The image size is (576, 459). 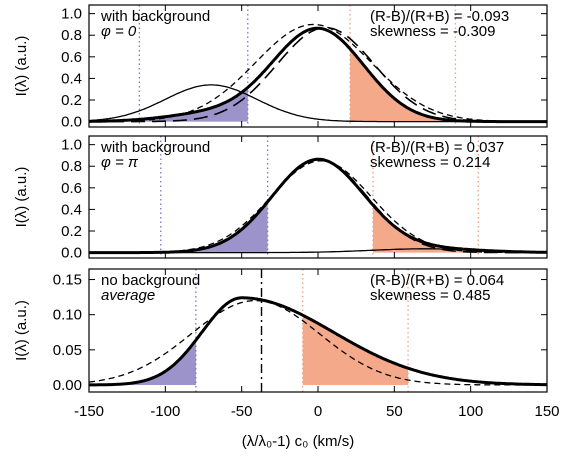 What do you see at coordinates (394, 411) in the screenshot?
I see `x-tick-label: 50` at bounding box center [394, 411].